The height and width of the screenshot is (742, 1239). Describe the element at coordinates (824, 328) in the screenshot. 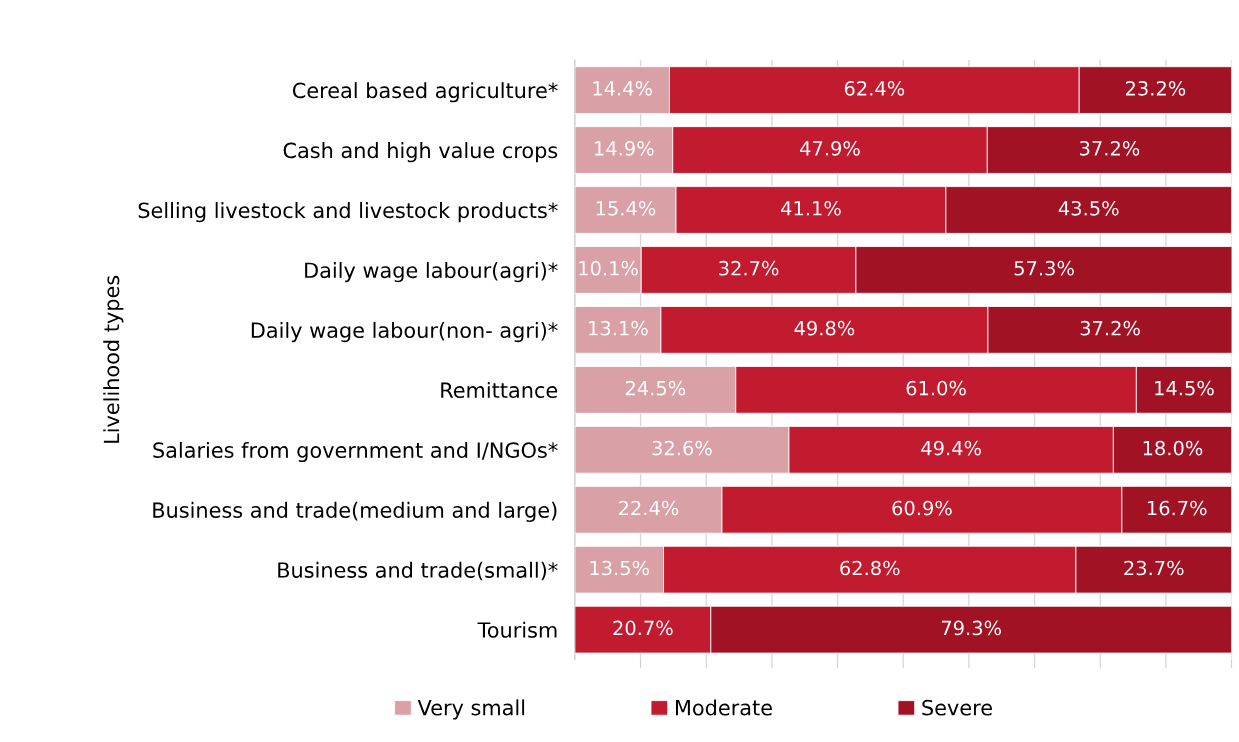

I see `data-label: 49.8%` at that location.